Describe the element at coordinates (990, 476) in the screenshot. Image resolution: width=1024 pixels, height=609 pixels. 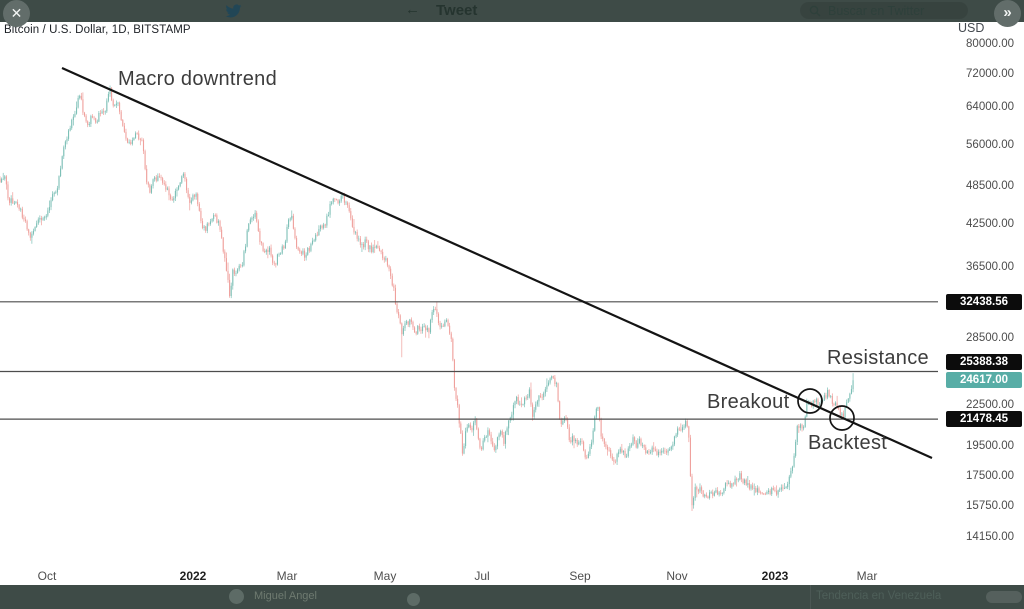
I see `y-axis-tick: 17500.00` at that location.